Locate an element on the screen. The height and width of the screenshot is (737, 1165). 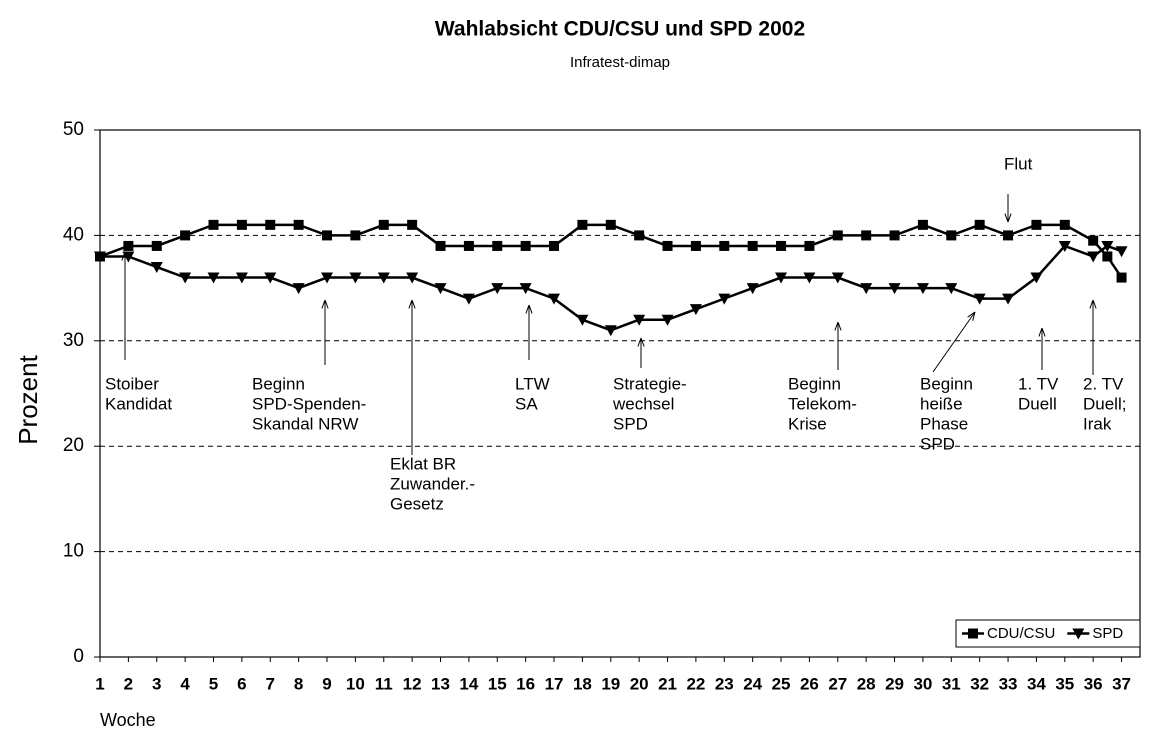
annotation: Strategie- is located at coordinates (650, 383).